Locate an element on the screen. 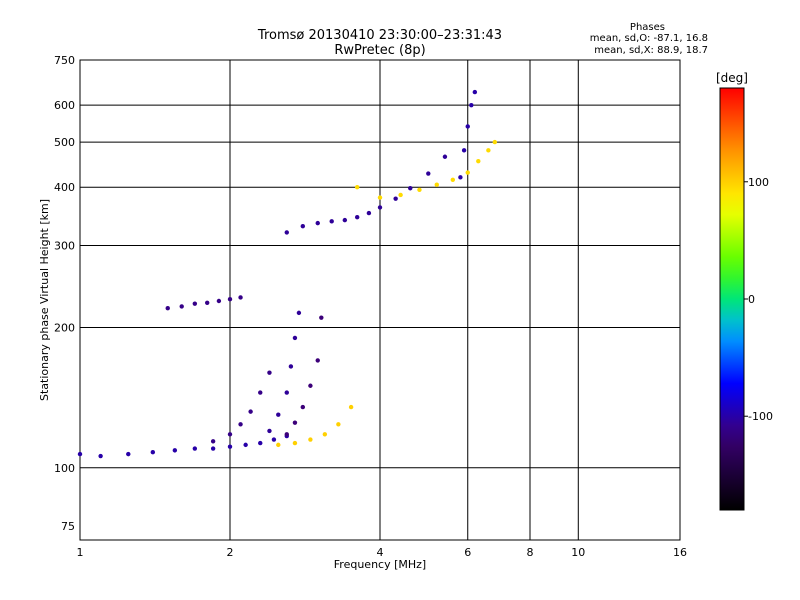 This screenshot has height=600, width=800. y-tick-label: 75 is located at coordinates (68, 526).